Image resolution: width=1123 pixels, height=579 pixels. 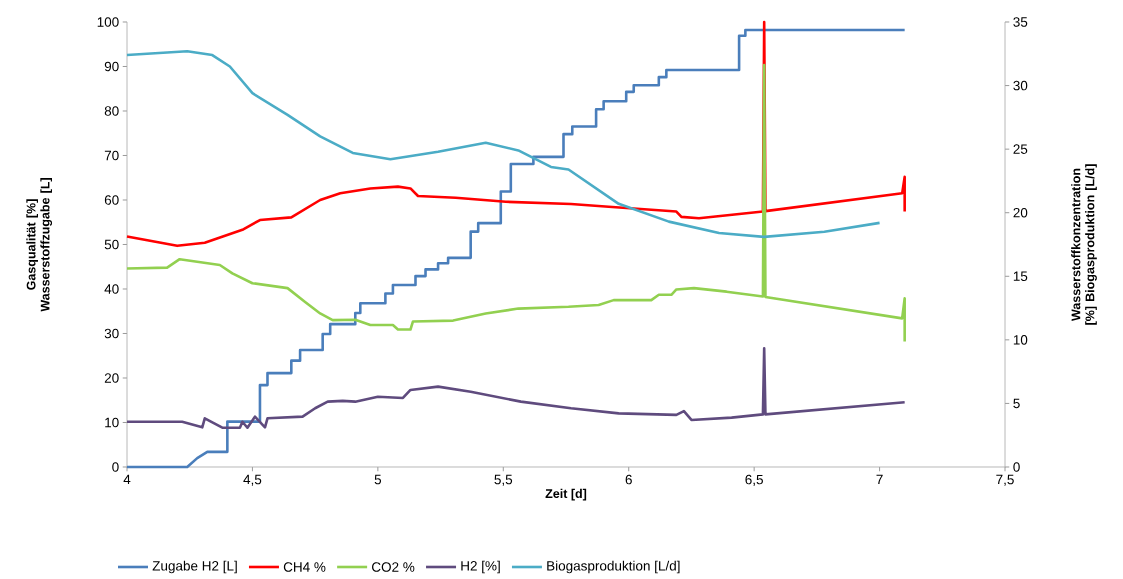 I want to click on x-axis-title: Zeit [d], so click(x=566, y=494).